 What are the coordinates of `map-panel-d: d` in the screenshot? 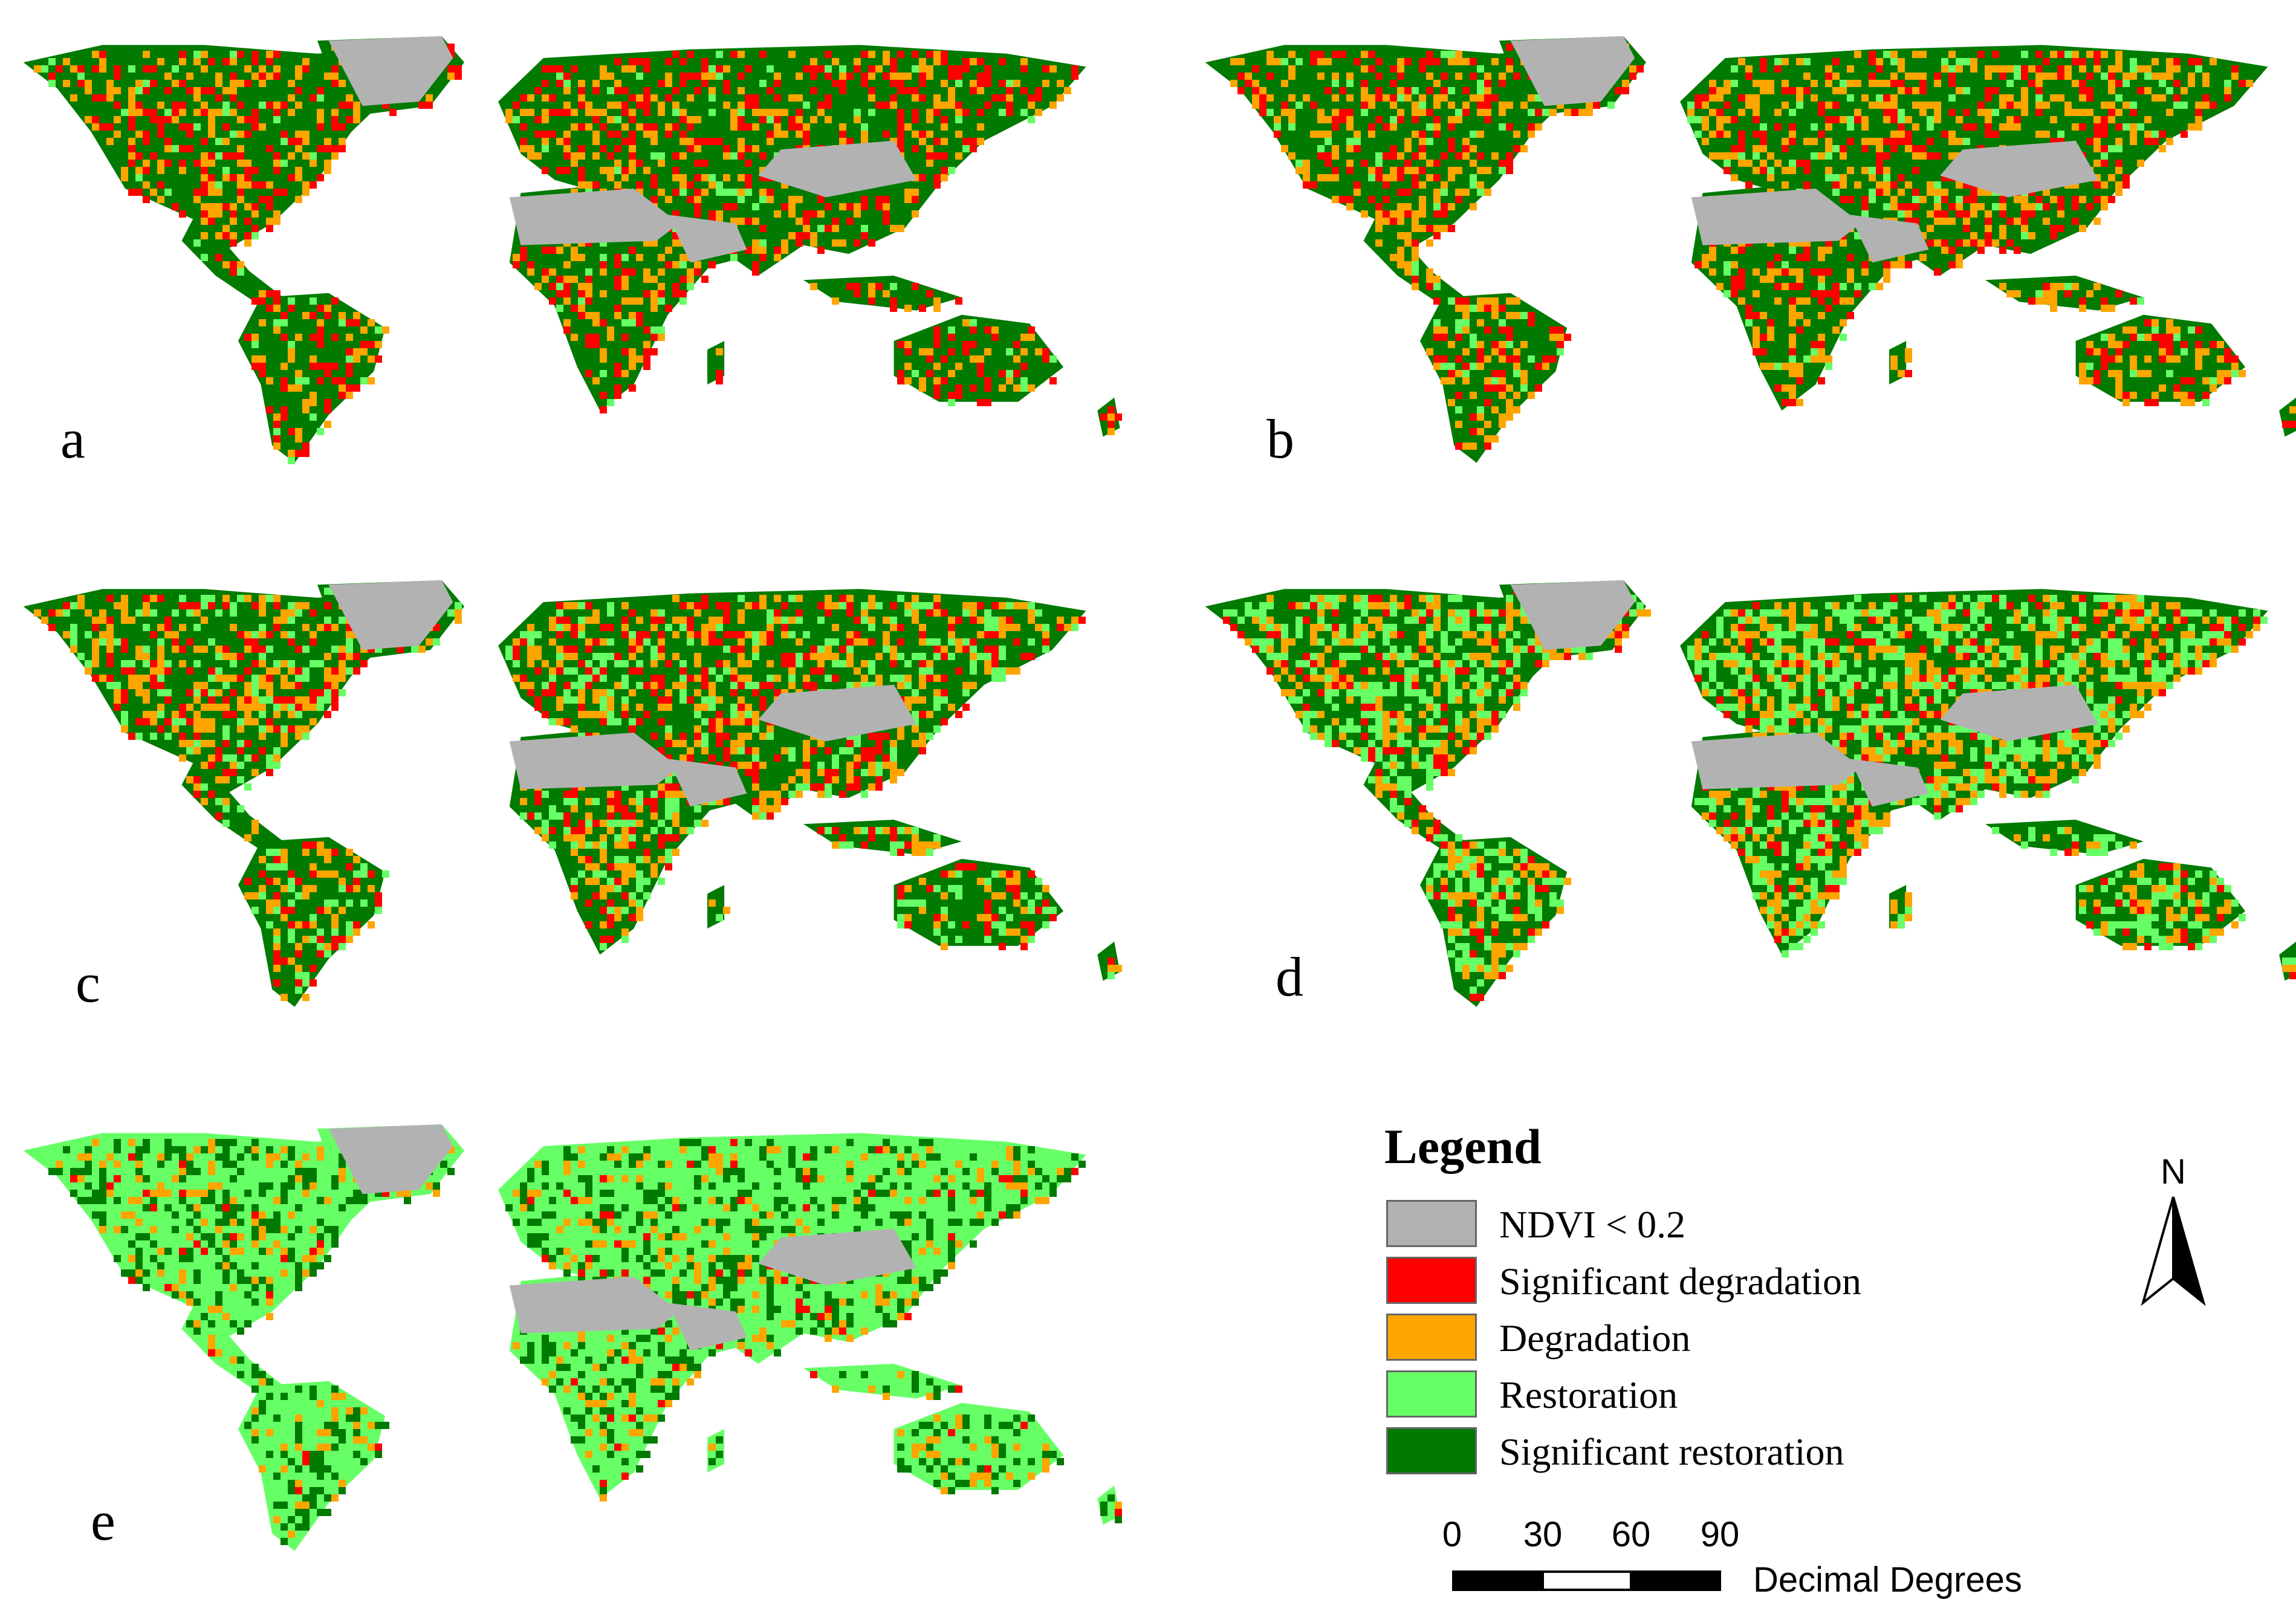 It's located at (1745, 816).